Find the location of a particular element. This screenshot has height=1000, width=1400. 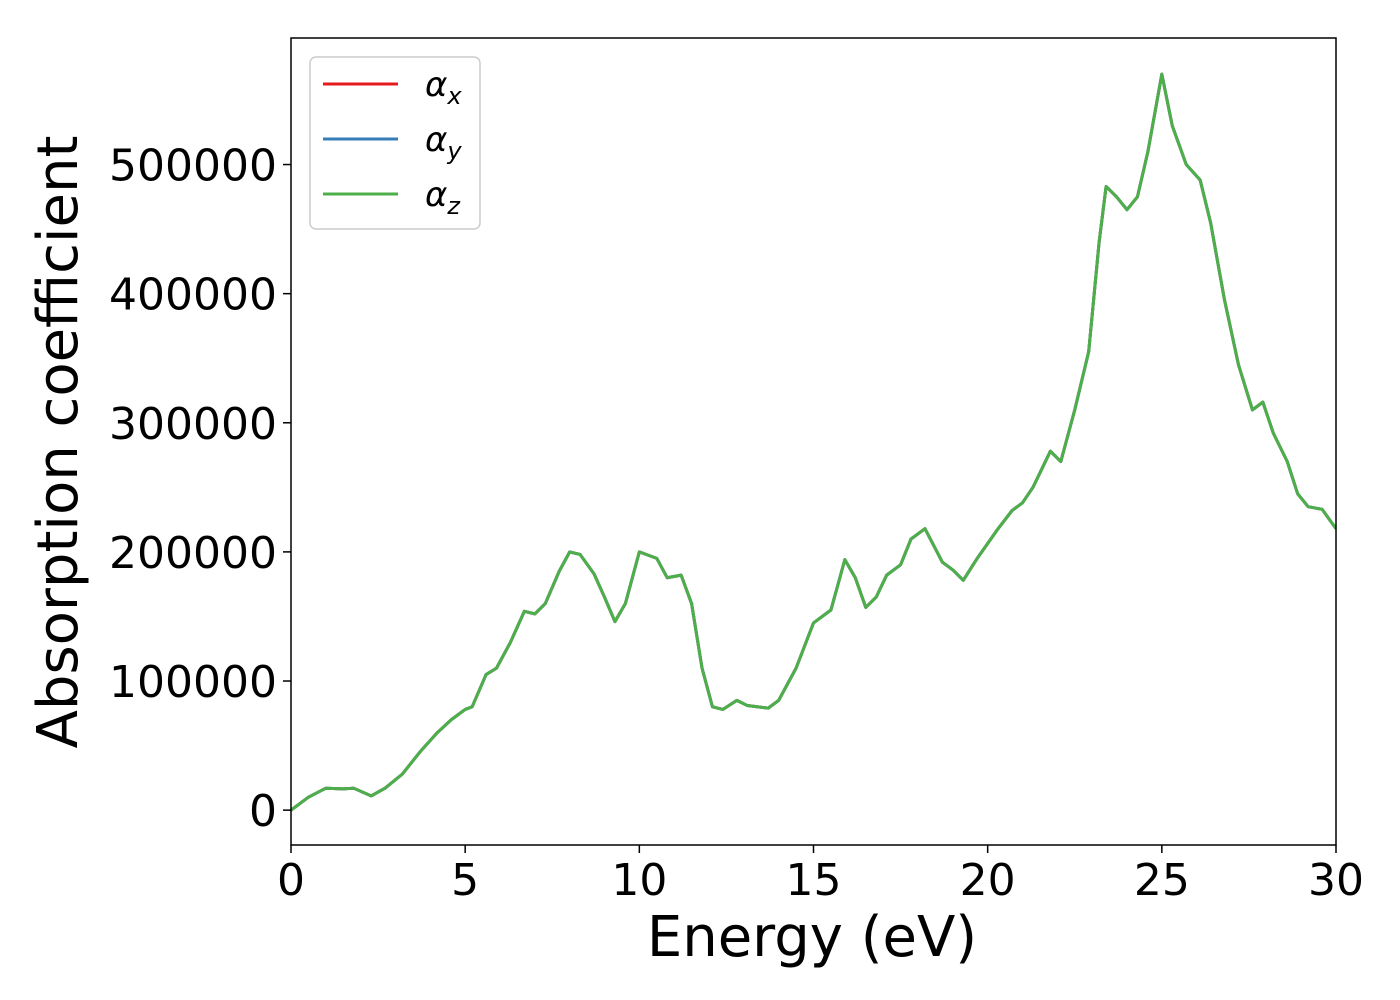

x-axis-label: Energy (eV) is located at coordinates (812, 937).